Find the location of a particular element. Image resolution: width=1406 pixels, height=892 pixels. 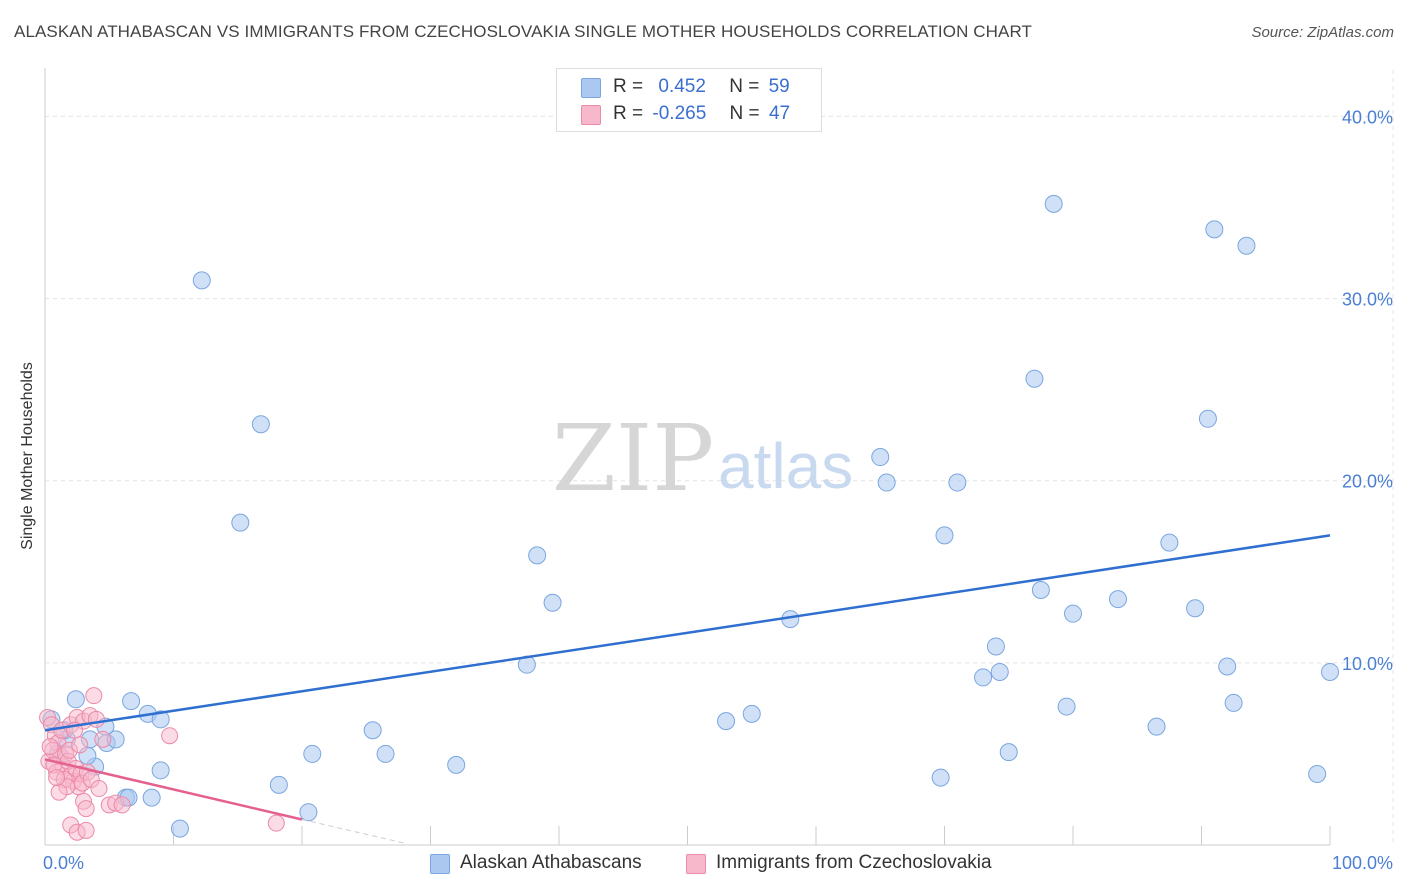

watermark-atlas: atlas is located at coordinates (785, 466).